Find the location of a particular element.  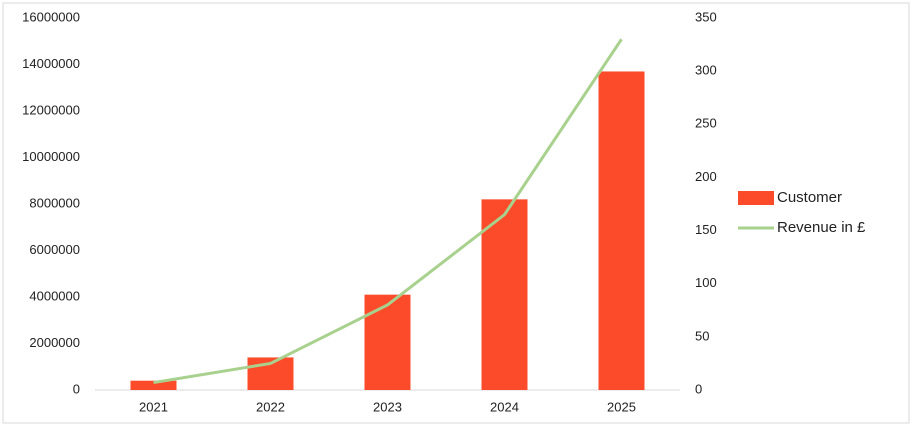

y2-tick-label: 150 is located at coordinates (706, 229).